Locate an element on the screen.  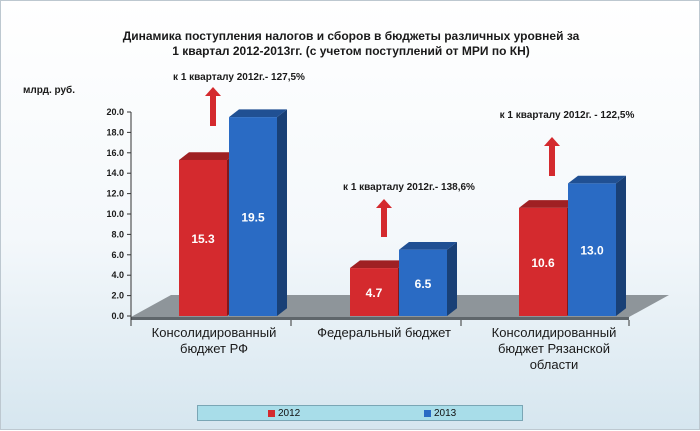
y-tick-label: 14.0 is located at coordinates (115, 173).